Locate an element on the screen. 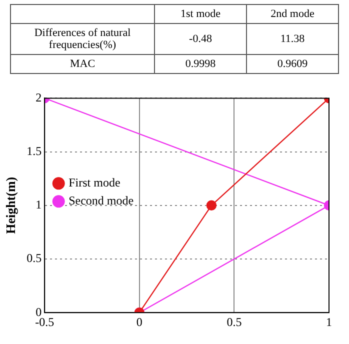  text: 0.9609 is located at coordinates (292, 64).